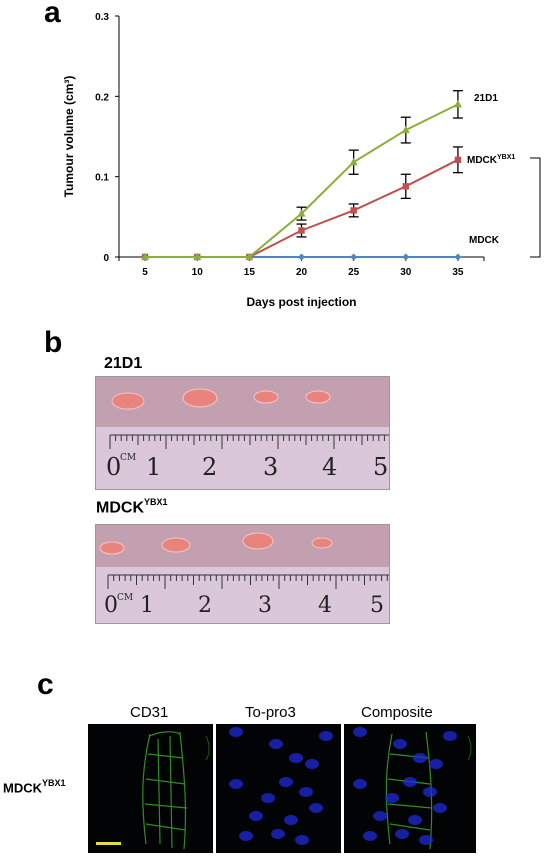 This screenshot has width=550, height=858. What do you see at coordinates (265, 605) in the screenshot?
I see `ruler-mdck-3: 3` at bounding box center [265, 605].